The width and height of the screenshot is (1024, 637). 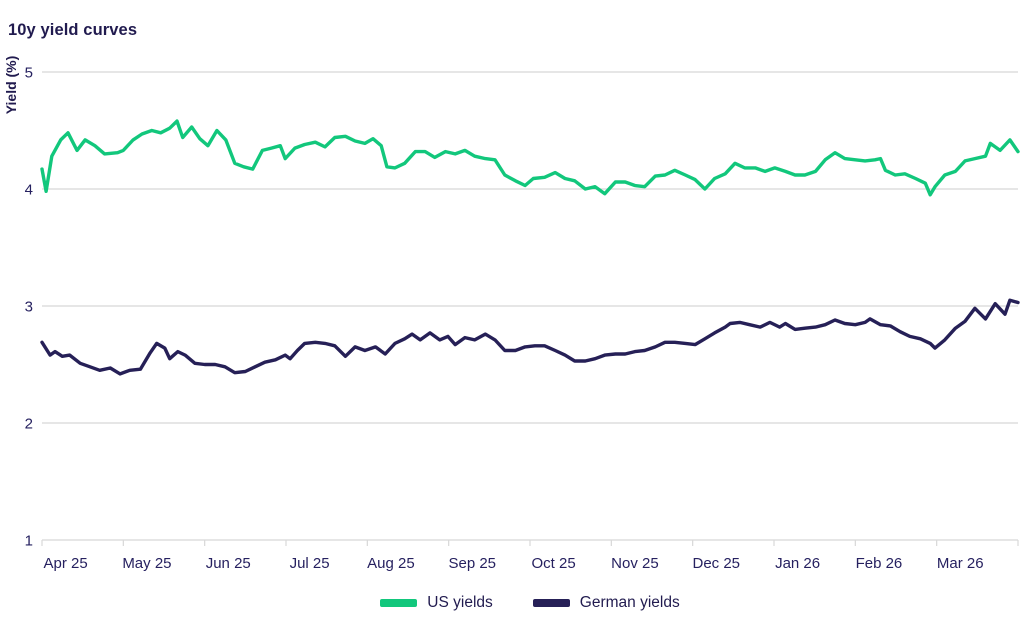 I want to click on y-tick-label-1: 1, so click(x=29, y=541).